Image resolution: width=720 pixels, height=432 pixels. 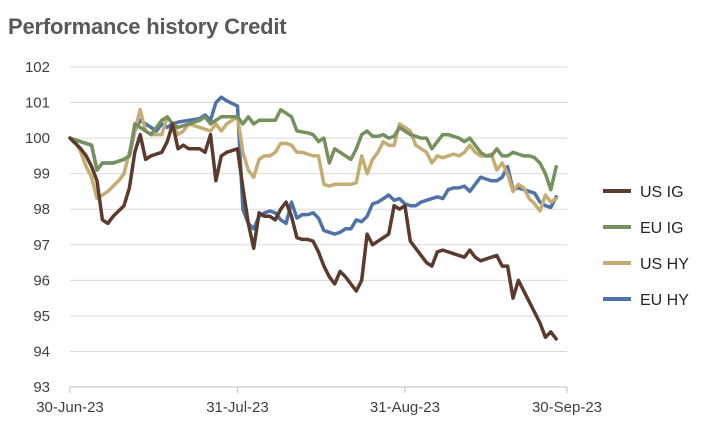 What do you see at coordinates (313, 149) in the screenshot?
I see `series-line-eu-ig` at bounding box center [313, 149].